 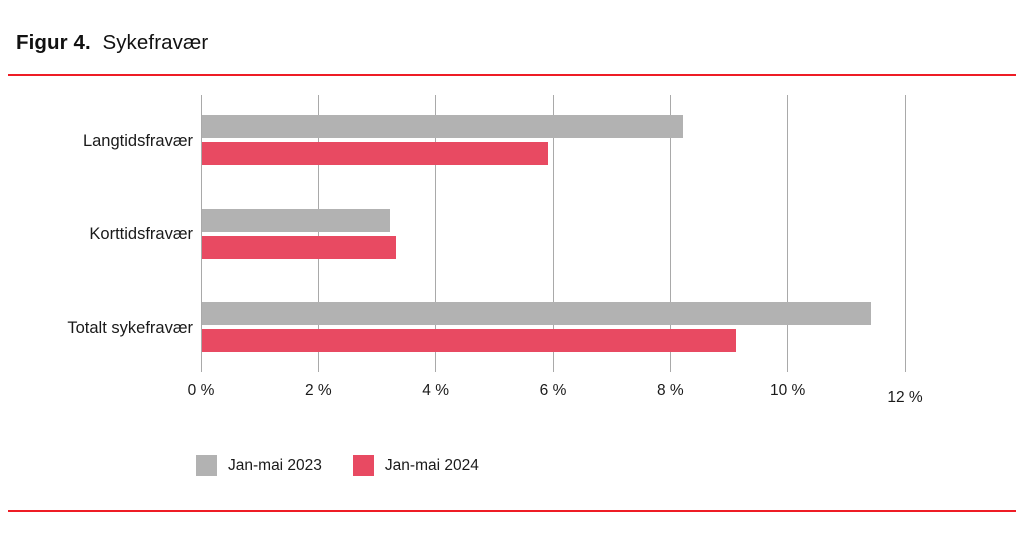 I want to click on category-label: Langtidsfravær, so click(x=137, y=140).